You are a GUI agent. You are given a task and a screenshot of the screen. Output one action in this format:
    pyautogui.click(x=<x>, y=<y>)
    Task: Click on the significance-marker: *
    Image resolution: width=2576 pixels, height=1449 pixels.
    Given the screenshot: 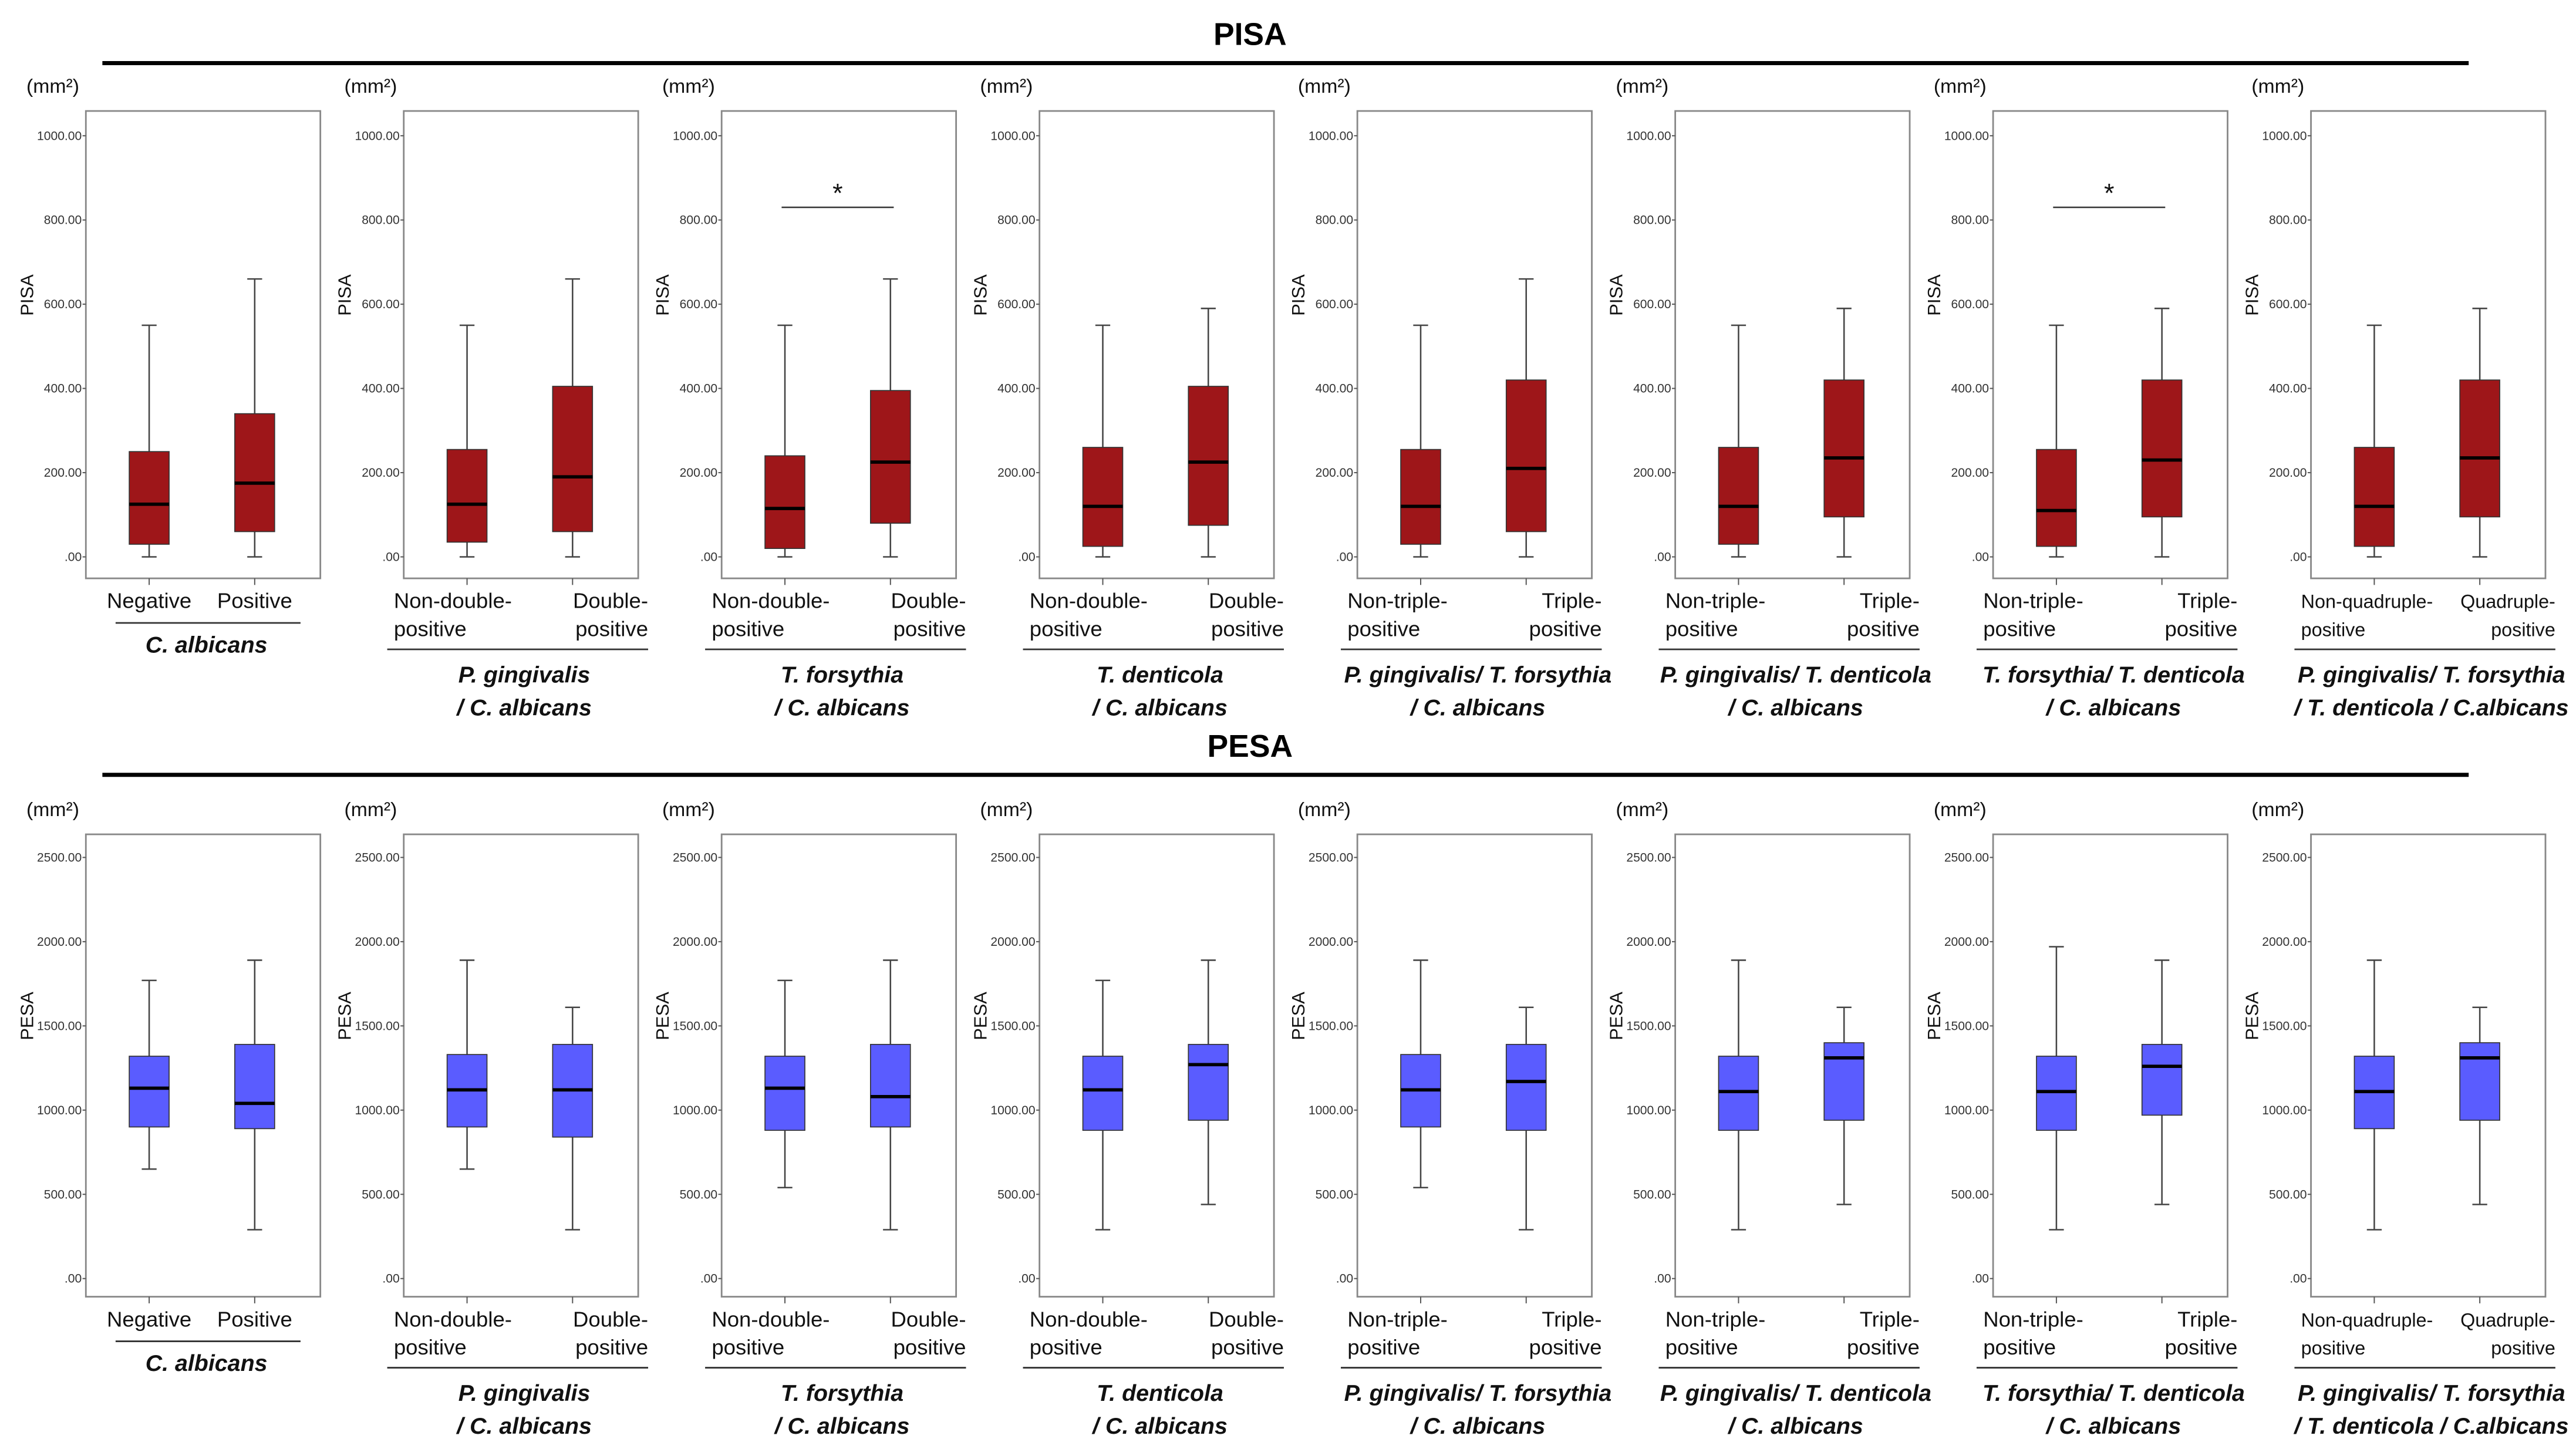 What is the action you would take?
    pyautogui.click(x=837, y=193)
    